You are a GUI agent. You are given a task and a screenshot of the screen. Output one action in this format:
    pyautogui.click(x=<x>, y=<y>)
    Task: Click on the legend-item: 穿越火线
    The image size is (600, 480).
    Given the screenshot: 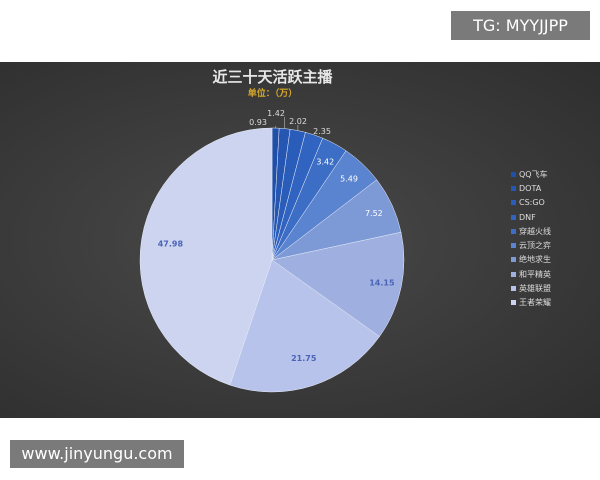 What is the action you would take?
    pyautogui.click(x=531, y=231)
    